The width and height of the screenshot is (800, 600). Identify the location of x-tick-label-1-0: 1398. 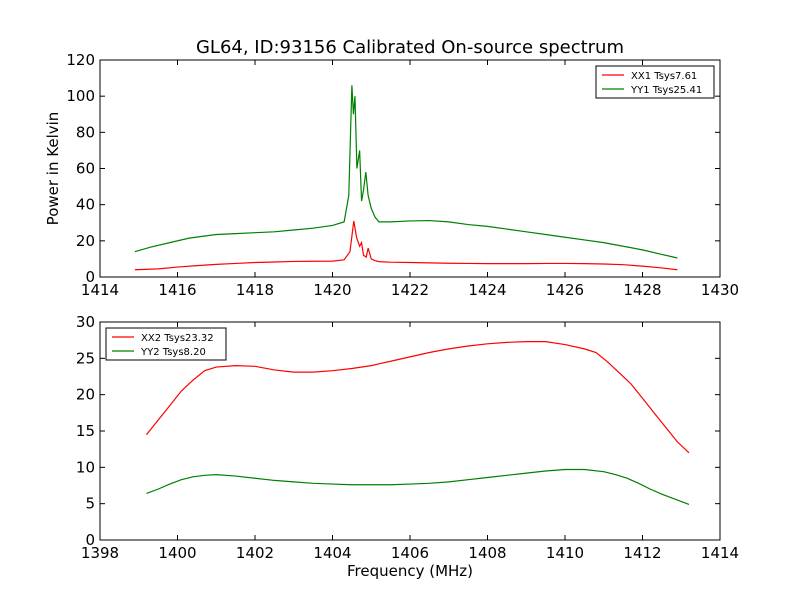
(100, 553).